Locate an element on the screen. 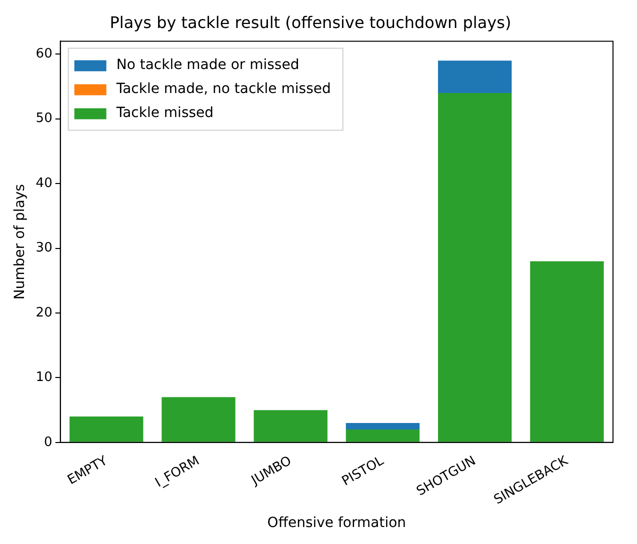  legend-label: No tackle made or missed is located at coordinates (208, 64).